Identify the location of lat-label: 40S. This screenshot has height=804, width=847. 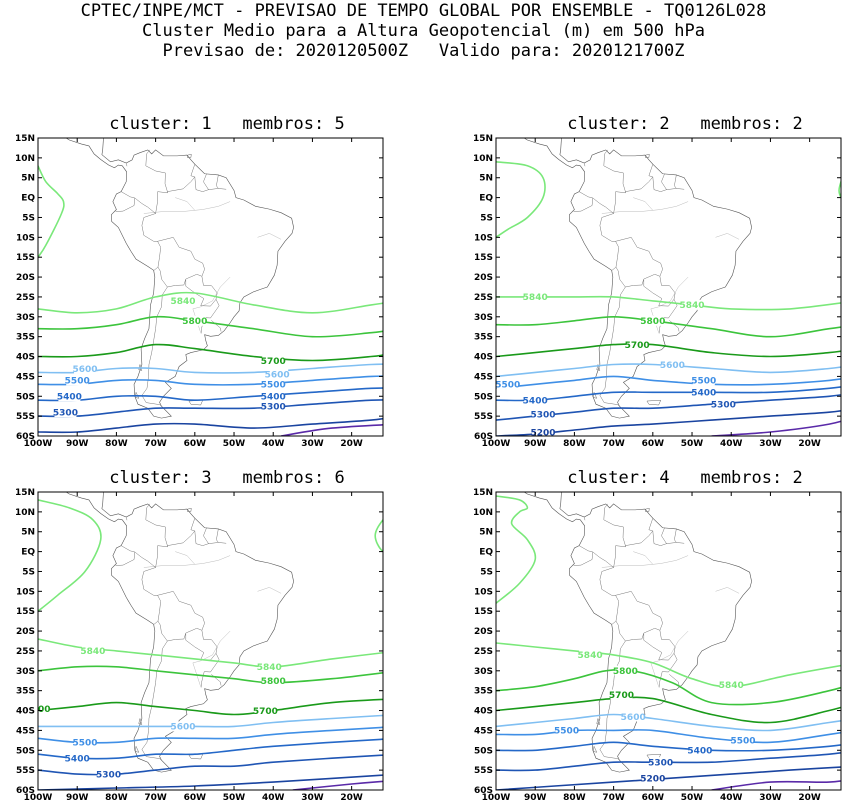
(483, 712).